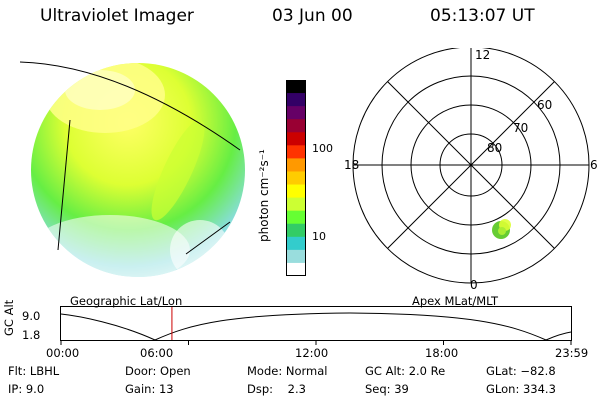  Describe the element at coordinates (494, 148) in the screenshot. I see `lat-label-80: 80` at that location.